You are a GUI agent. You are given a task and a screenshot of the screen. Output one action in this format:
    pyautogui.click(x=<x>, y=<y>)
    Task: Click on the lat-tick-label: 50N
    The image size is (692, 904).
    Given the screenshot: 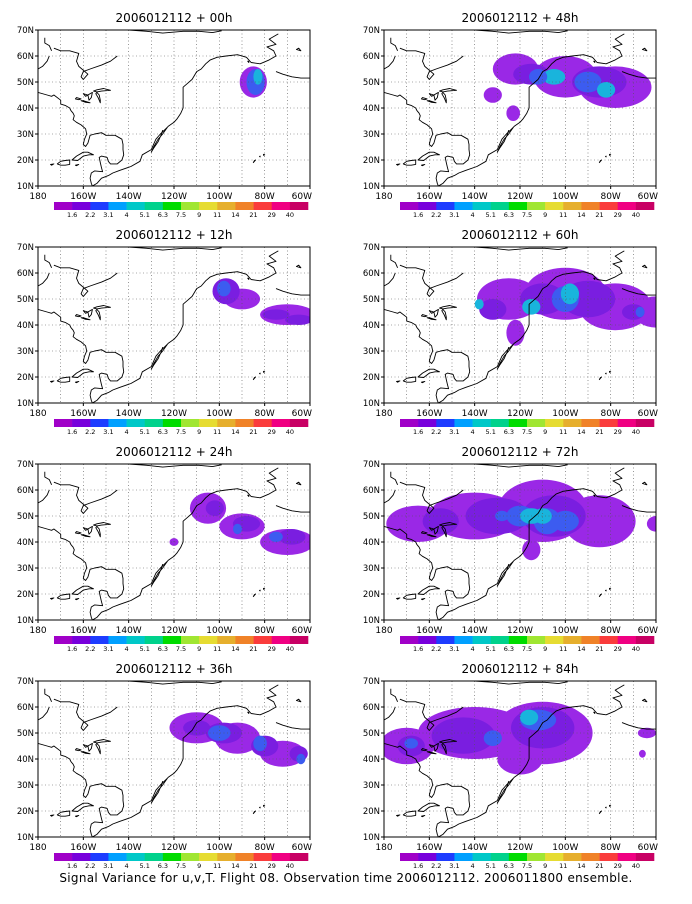 What is the action you would take?
    pyautogui.click(x=371, y=300)
    